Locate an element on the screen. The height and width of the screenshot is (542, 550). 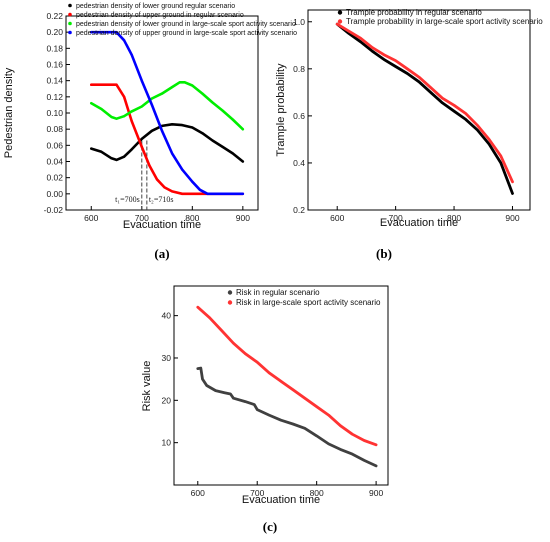
y-tick-label: 0.06 is located at coordinates (54, 145).